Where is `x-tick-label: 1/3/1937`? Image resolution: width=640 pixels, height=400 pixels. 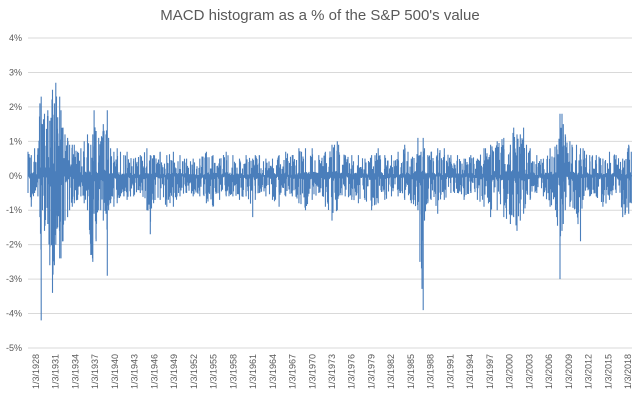 x-tick-label: 1/3/1937 is located at coordinates (95, 371).